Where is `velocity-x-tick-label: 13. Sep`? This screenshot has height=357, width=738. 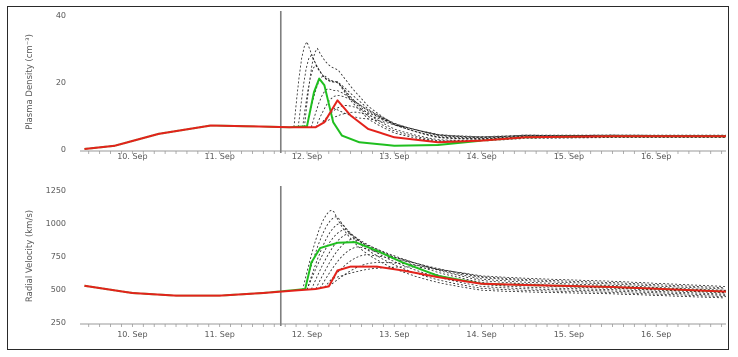 velocity-x-tick-label: 13. Sep is located at coordinates (394, 334).